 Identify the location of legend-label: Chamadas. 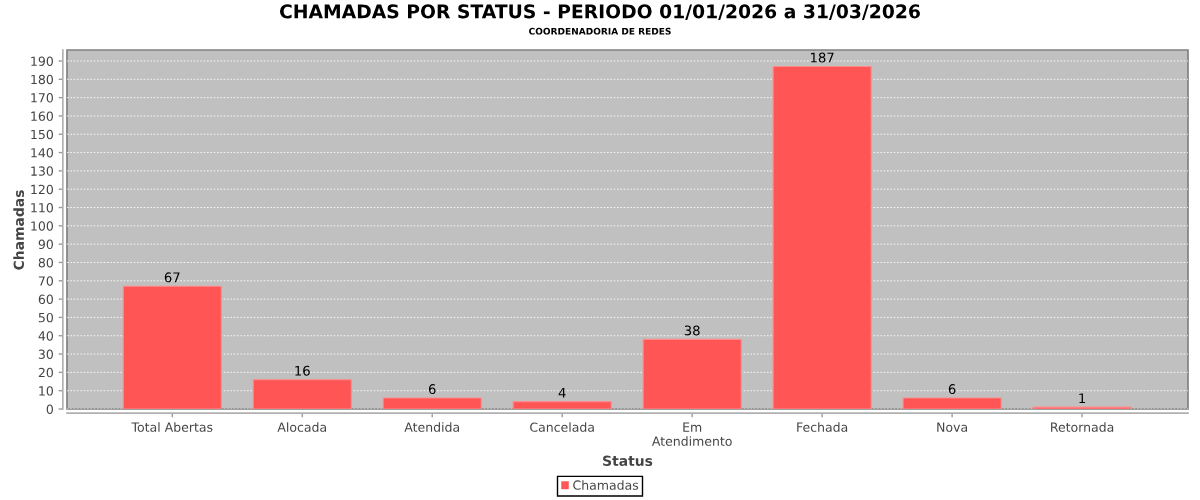
(606, 485).